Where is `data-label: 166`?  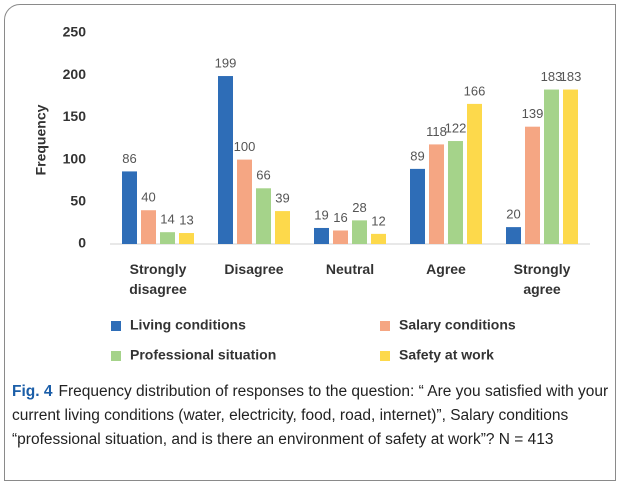 data-label: 166 is located at coordinates (475, 90).